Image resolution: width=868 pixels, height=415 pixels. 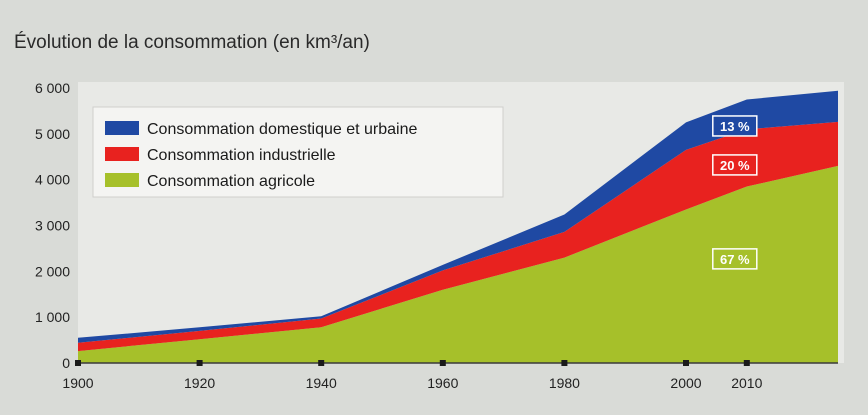 I want to click on x-tick-label: 1940, so click(x=321, y=383).